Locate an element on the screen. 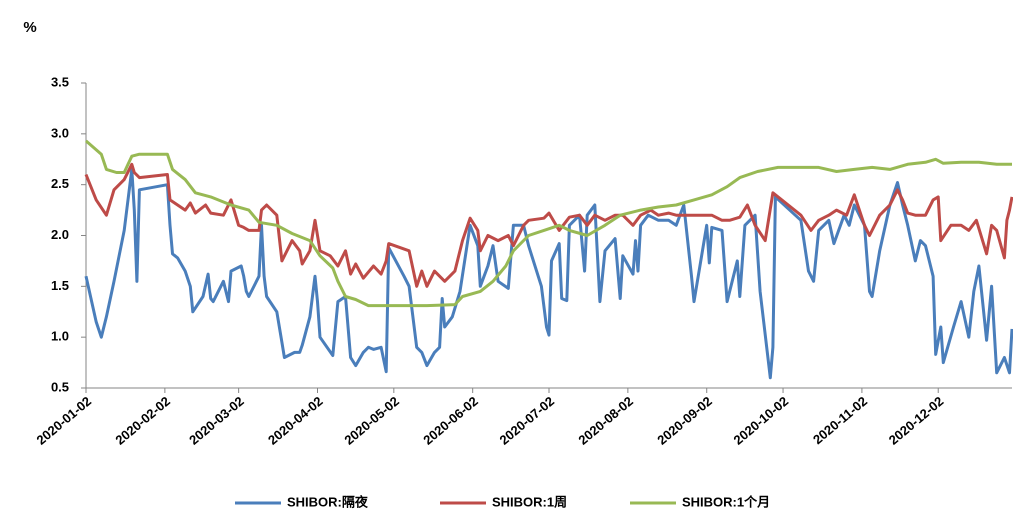 The width and height of the screenshot is (1013, 513). x-tick-label: 2020-12-02 is located at coordinates (916, 420).